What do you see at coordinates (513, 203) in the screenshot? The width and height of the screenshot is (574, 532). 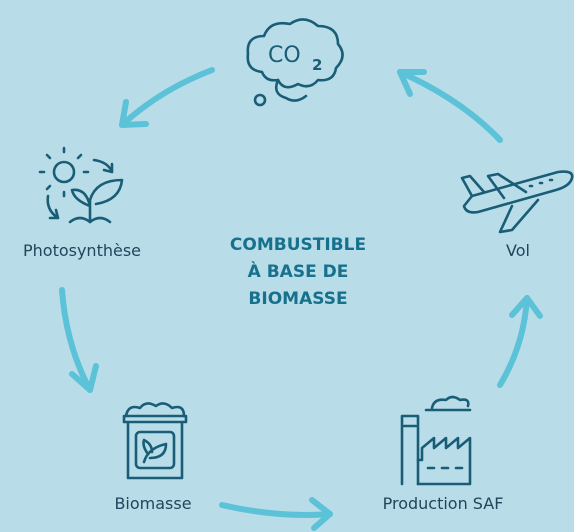 I see `wings` at bounding box center [513, 203].